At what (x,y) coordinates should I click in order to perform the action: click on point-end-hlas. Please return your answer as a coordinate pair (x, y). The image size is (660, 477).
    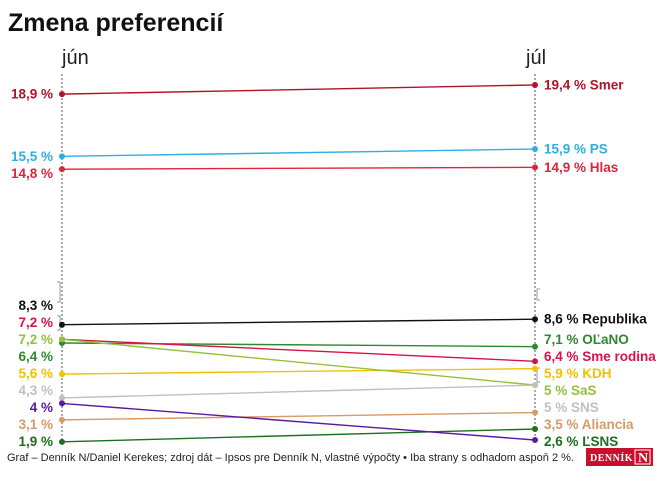
    Looking at the image, I should click on (535, 167).